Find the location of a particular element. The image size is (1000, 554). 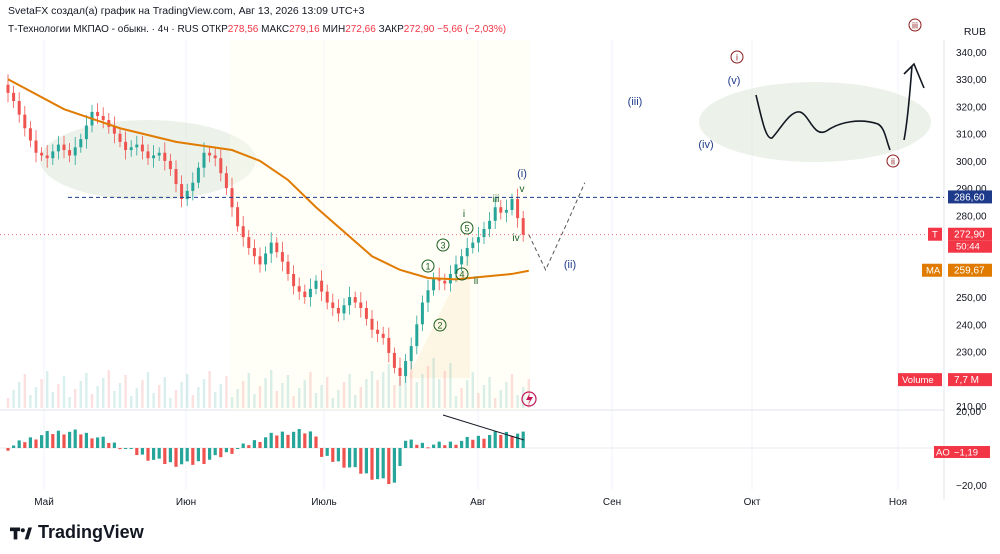

price-tick-label: 330,00 is located at coordinates (971, 80).